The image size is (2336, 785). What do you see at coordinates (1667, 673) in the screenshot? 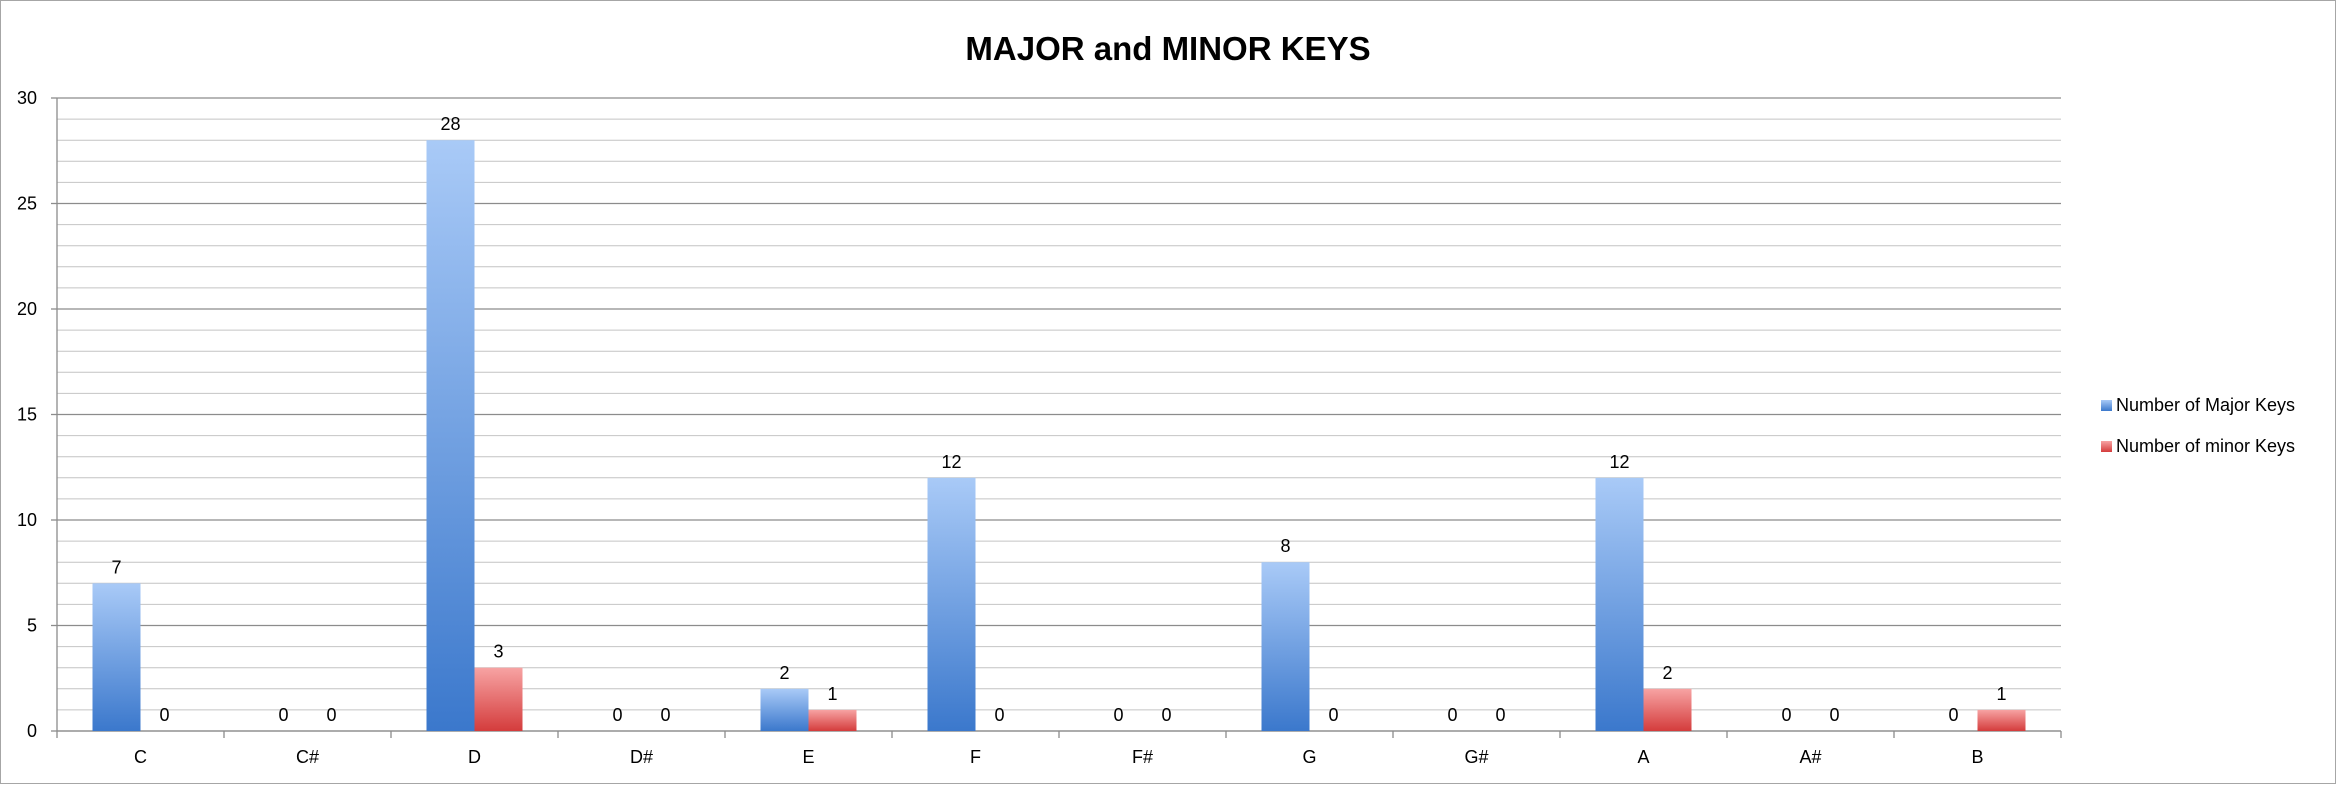
I see `minor-data-label: 2` at bounding box center [1667, 673].